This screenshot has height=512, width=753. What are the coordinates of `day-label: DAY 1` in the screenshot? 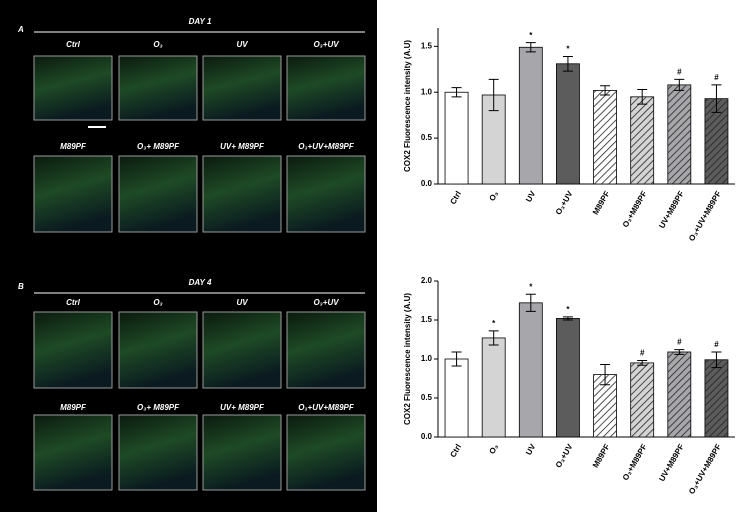 It's located at (200, 21).